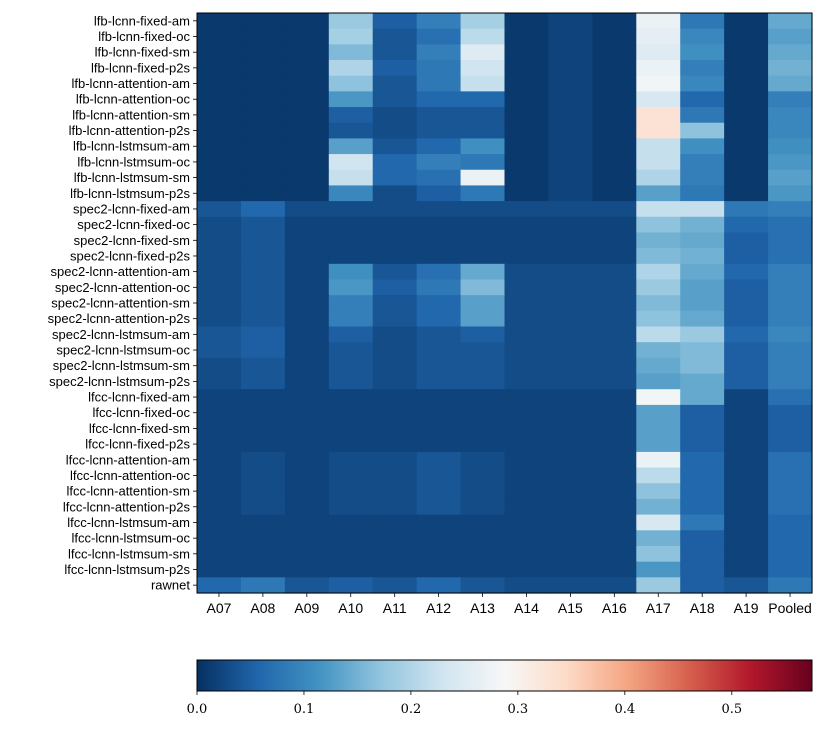 This screenshot has width=831, height=730. Describe the element at coordinates (121, 365) in the screenshot. I see `row-label: spec2-lcnn-lstmsum-sm` at that location.